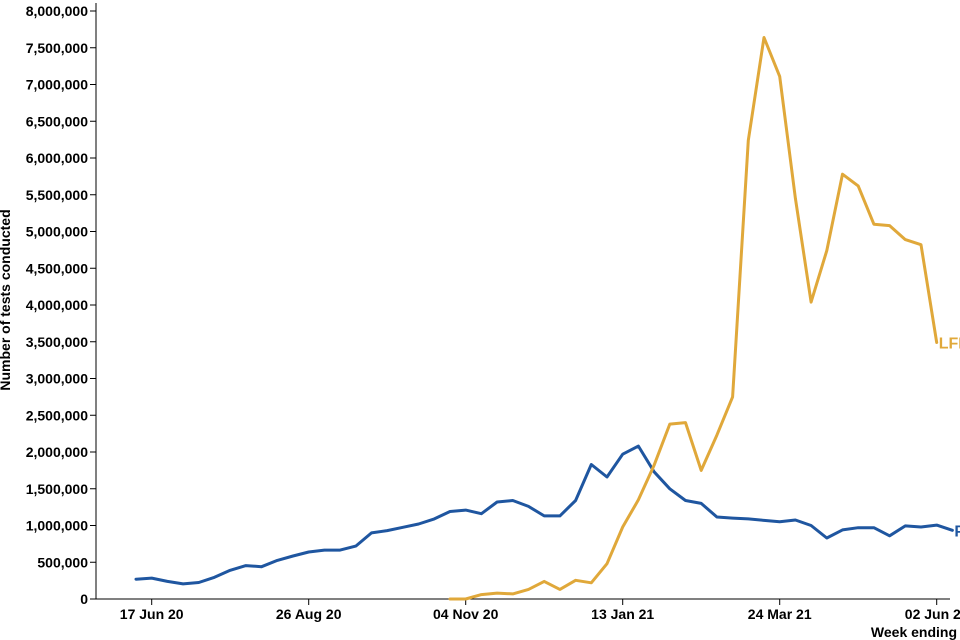 The width and height of the screenshot is (960, 640). Describe the element at coordinates (57, 415) in the screenshot. I see `y-tick-label: 2,500,000` at that location.